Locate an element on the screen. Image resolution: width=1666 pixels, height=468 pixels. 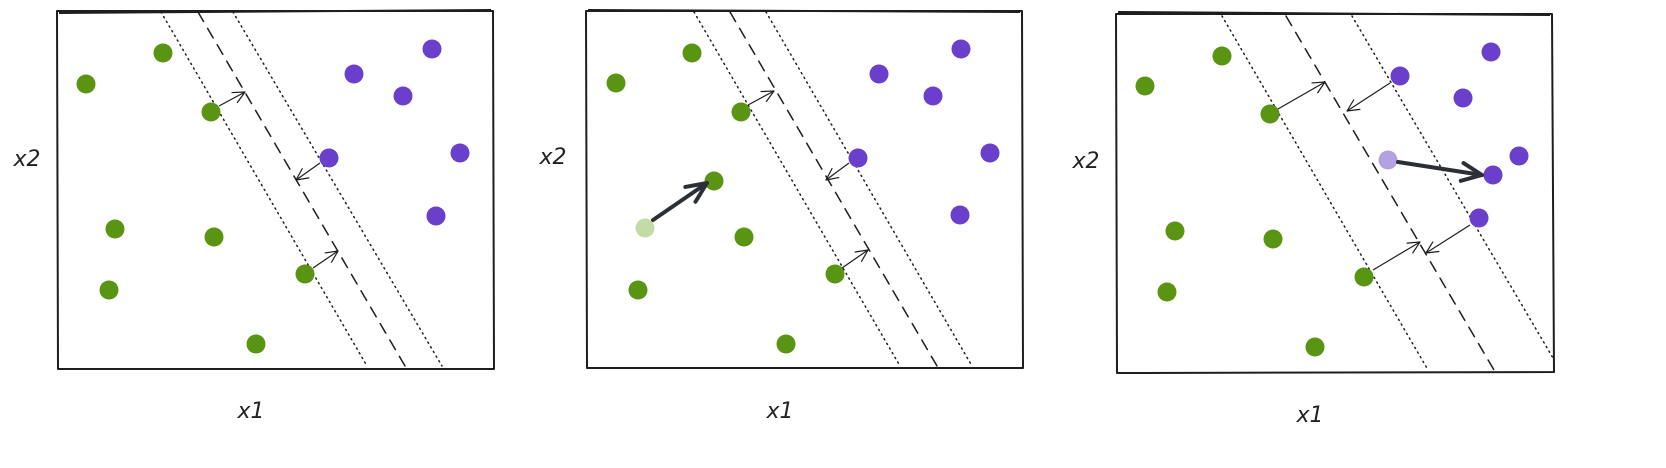
original-green-point-ghost is located at coordinates (645, 228).